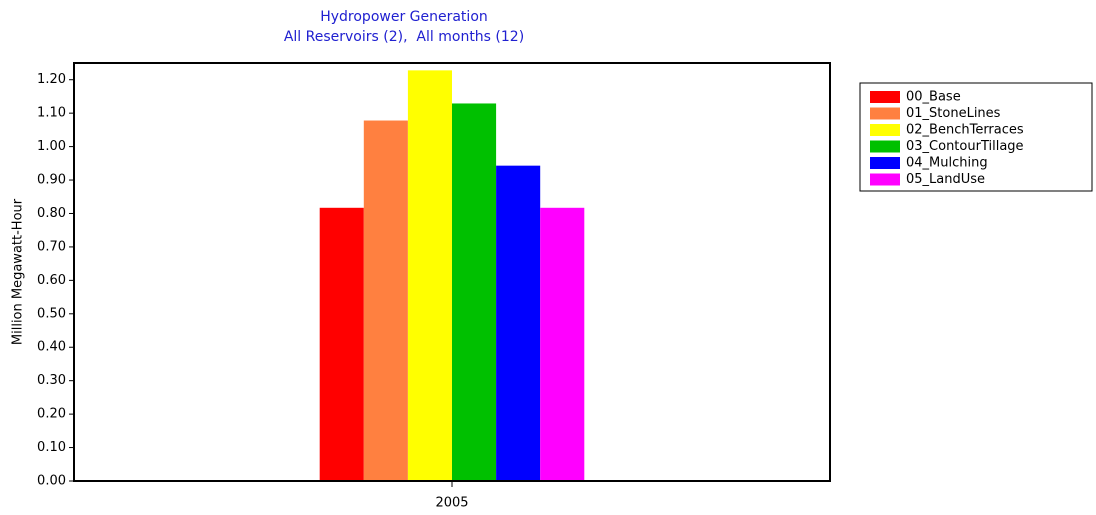 The image size is (1096, 515). I want to click on chart-subtitle: All Reservoirs (2), All months (12), so click(404, 37).